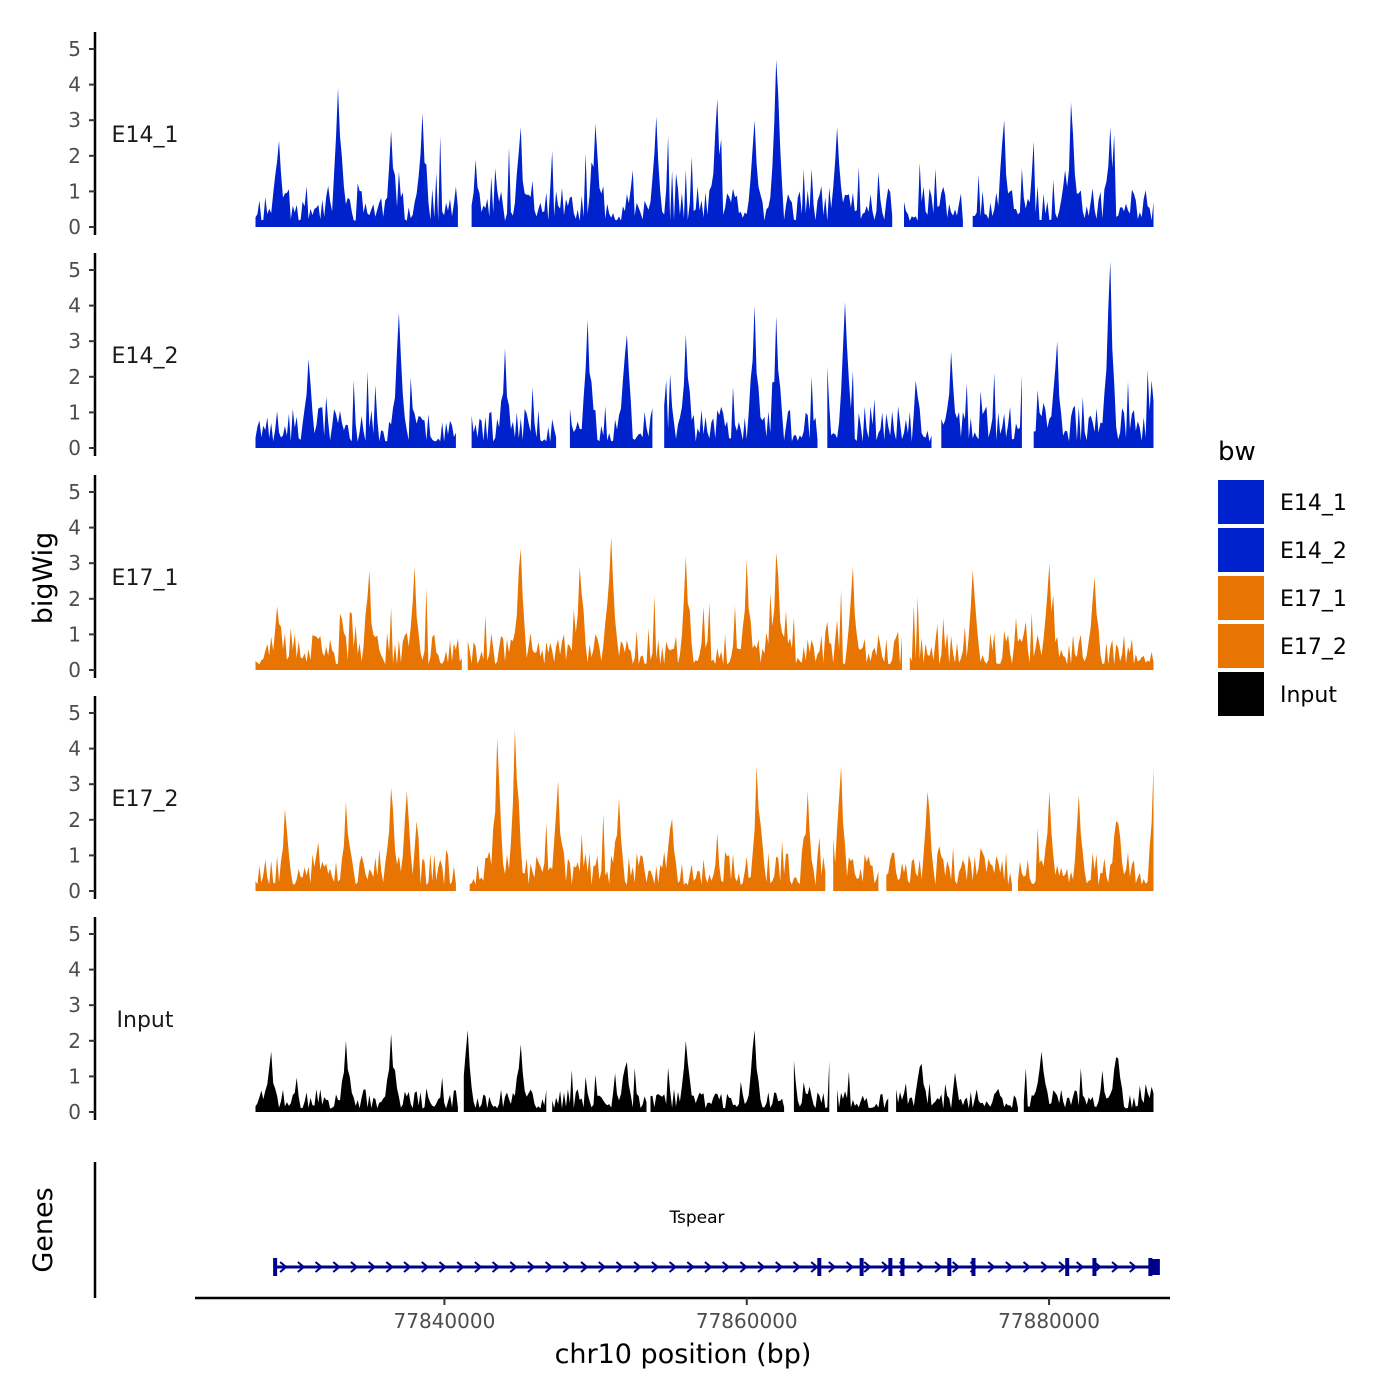  I want to click on y-axis-title: bigWig, so click(43, 578).